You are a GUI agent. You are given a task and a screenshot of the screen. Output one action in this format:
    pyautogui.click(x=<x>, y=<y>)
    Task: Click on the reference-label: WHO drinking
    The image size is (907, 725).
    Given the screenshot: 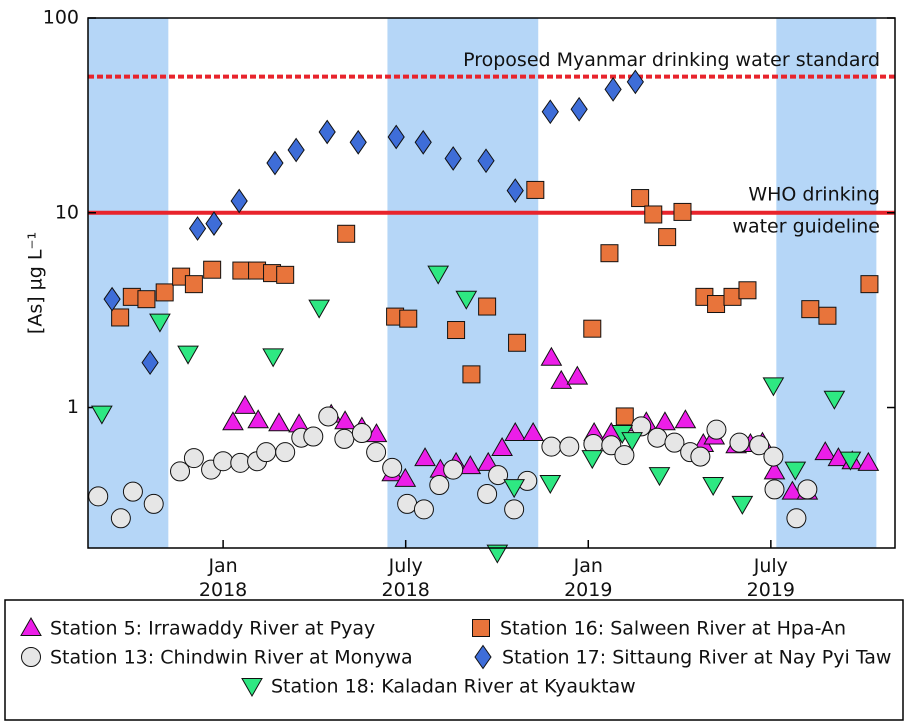 What is the action you would take?
    pyautogui.click(x=814, y=194)
    